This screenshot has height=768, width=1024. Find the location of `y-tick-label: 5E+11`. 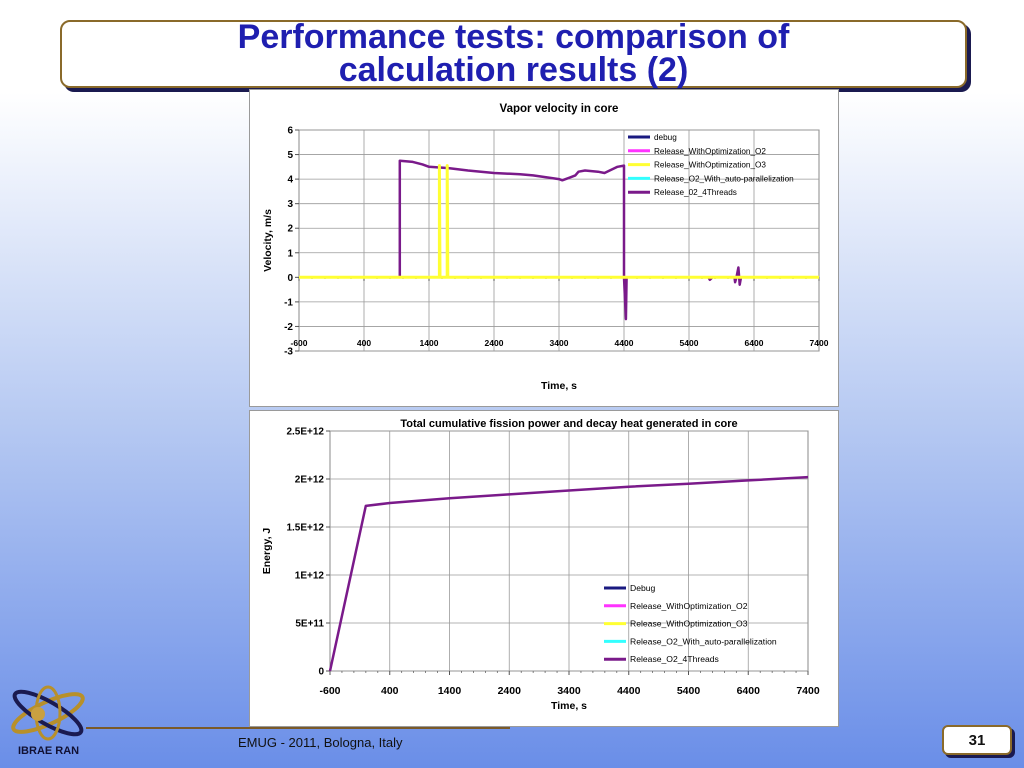

y-tick-label: 5E+11 is located at coordinates (309, 624).